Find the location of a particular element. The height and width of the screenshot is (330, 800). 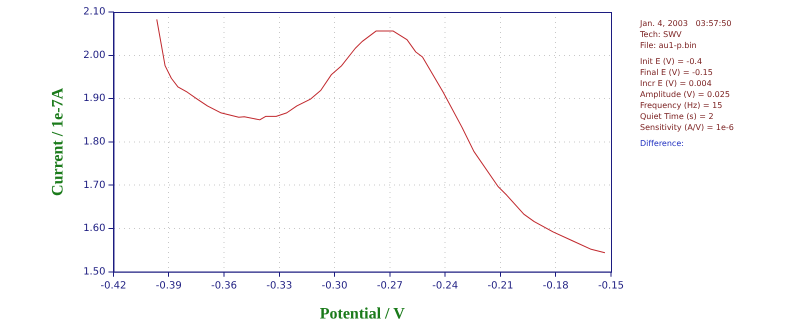

text: Amplitude (V) = 0.025 is located at coordinates (685, 94).